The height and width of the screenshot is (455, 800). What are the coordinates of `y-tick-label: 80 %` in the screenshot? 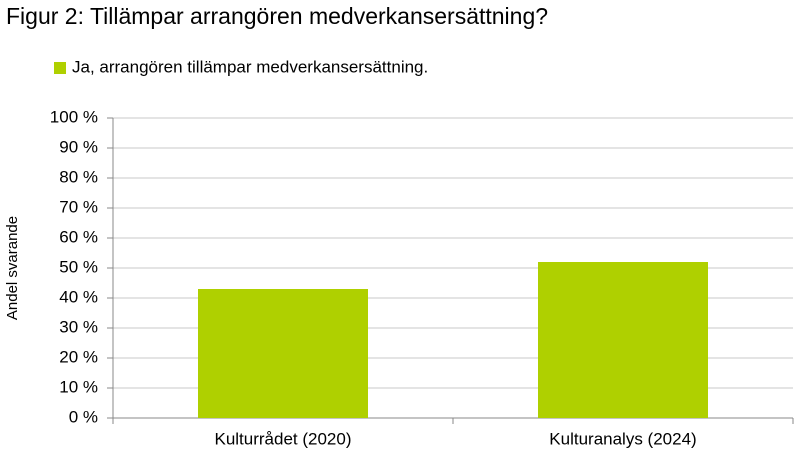 It's located at (78, 176).